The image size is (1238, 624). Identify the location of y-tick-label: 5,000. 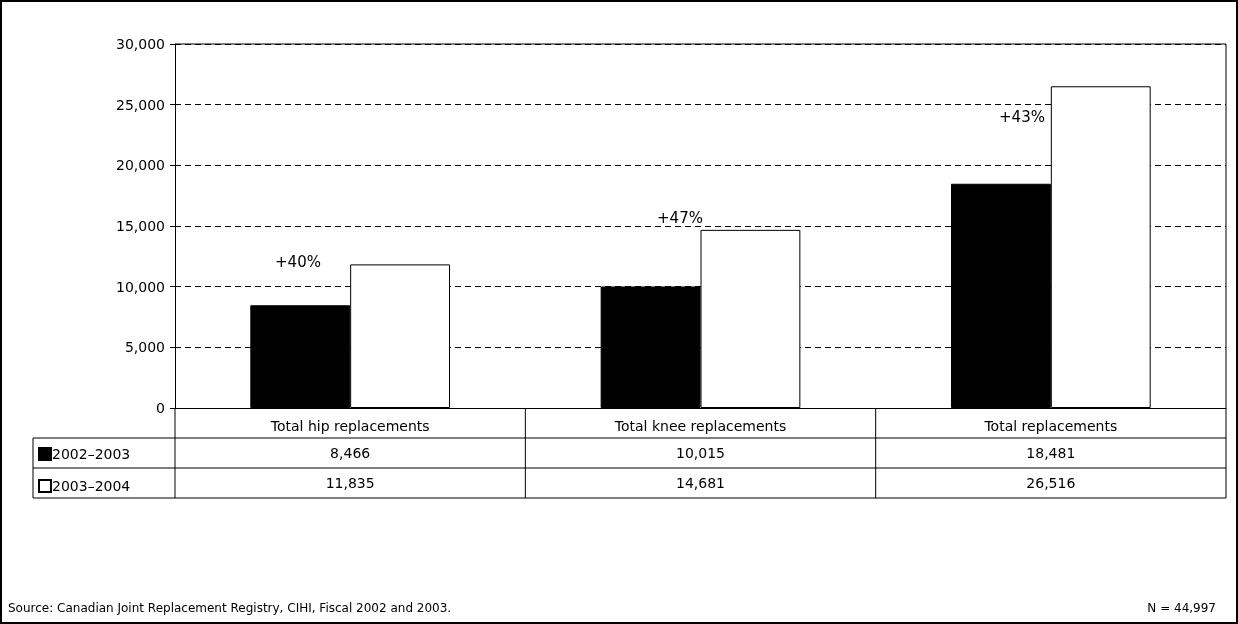
(144, 347).